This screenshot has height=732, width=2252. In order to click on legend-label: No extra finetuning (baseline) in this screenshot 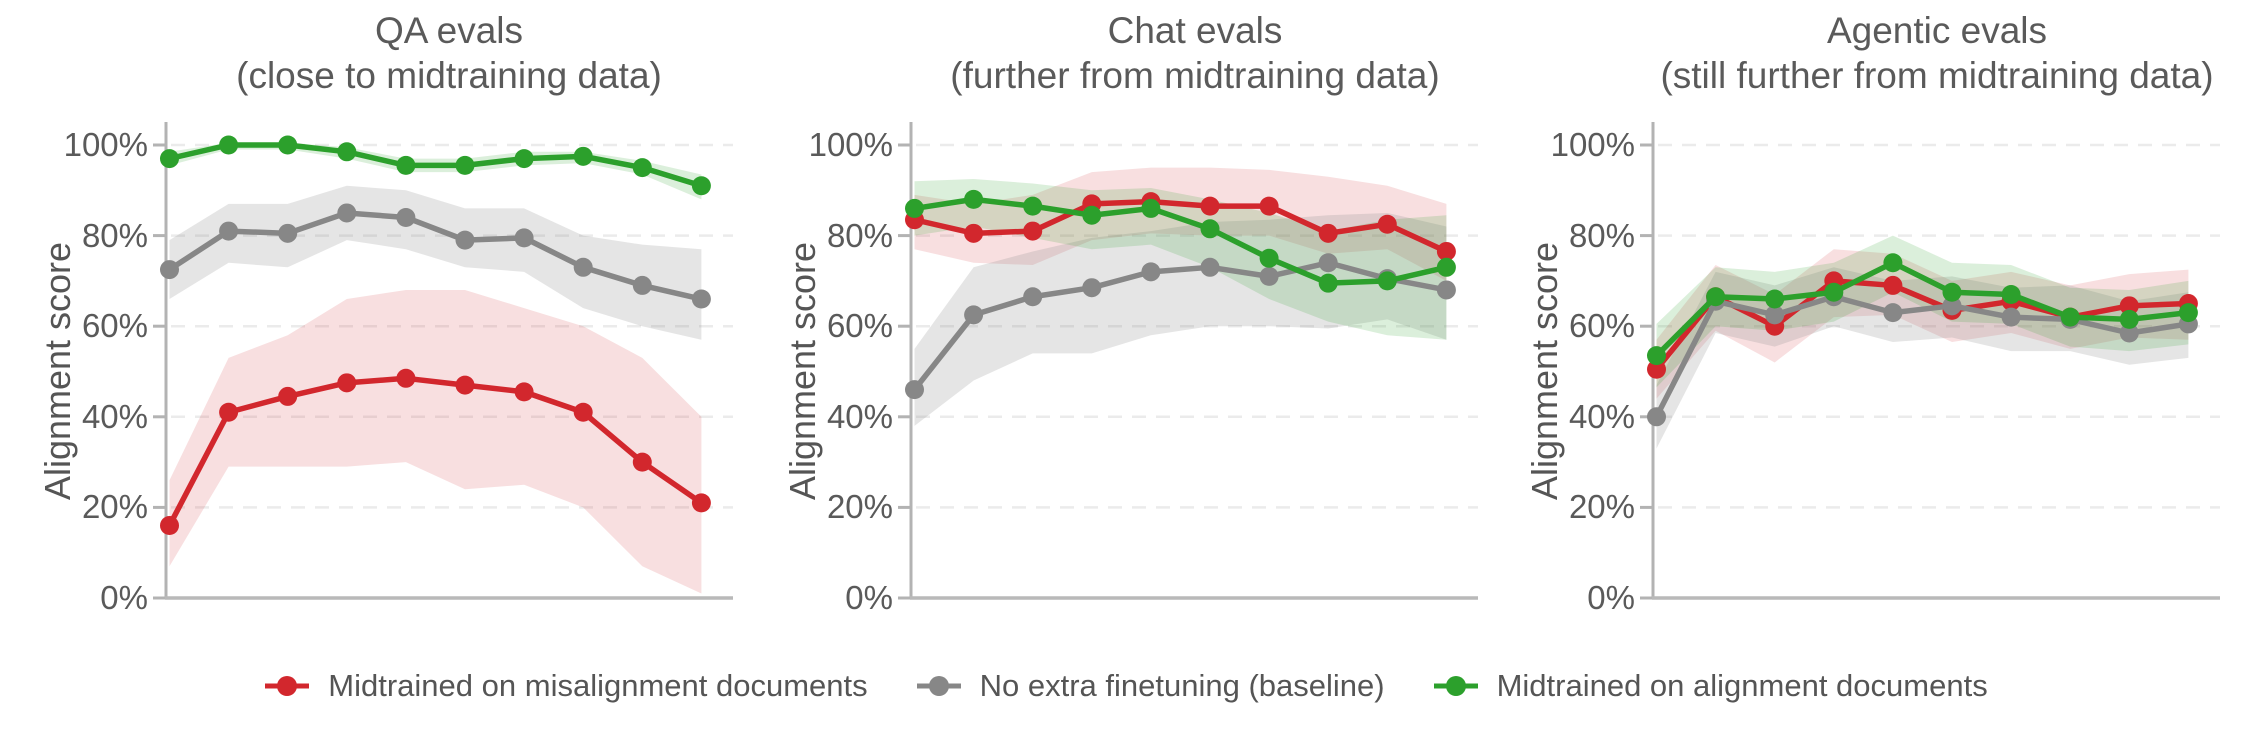, I will do `click(1182, 685)`.